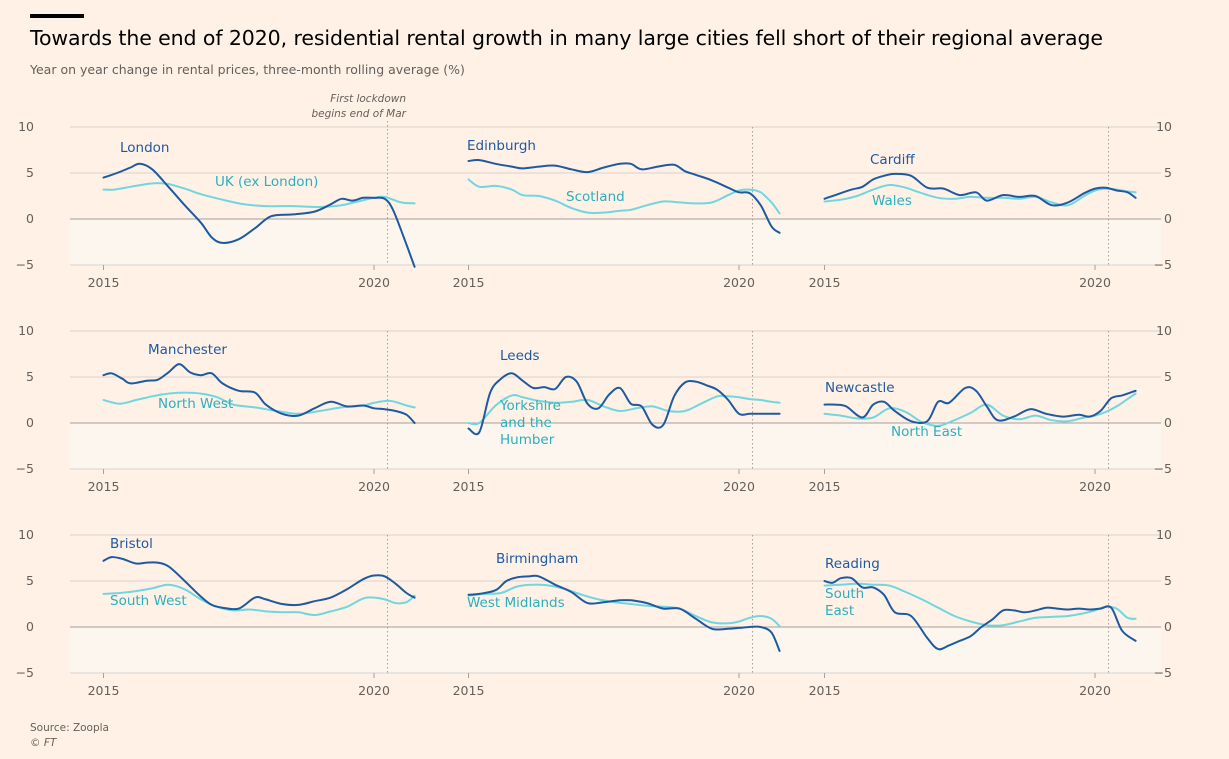 The image size is (1229, 759). I want to click on series-label-region: South West, so click(148, 601).